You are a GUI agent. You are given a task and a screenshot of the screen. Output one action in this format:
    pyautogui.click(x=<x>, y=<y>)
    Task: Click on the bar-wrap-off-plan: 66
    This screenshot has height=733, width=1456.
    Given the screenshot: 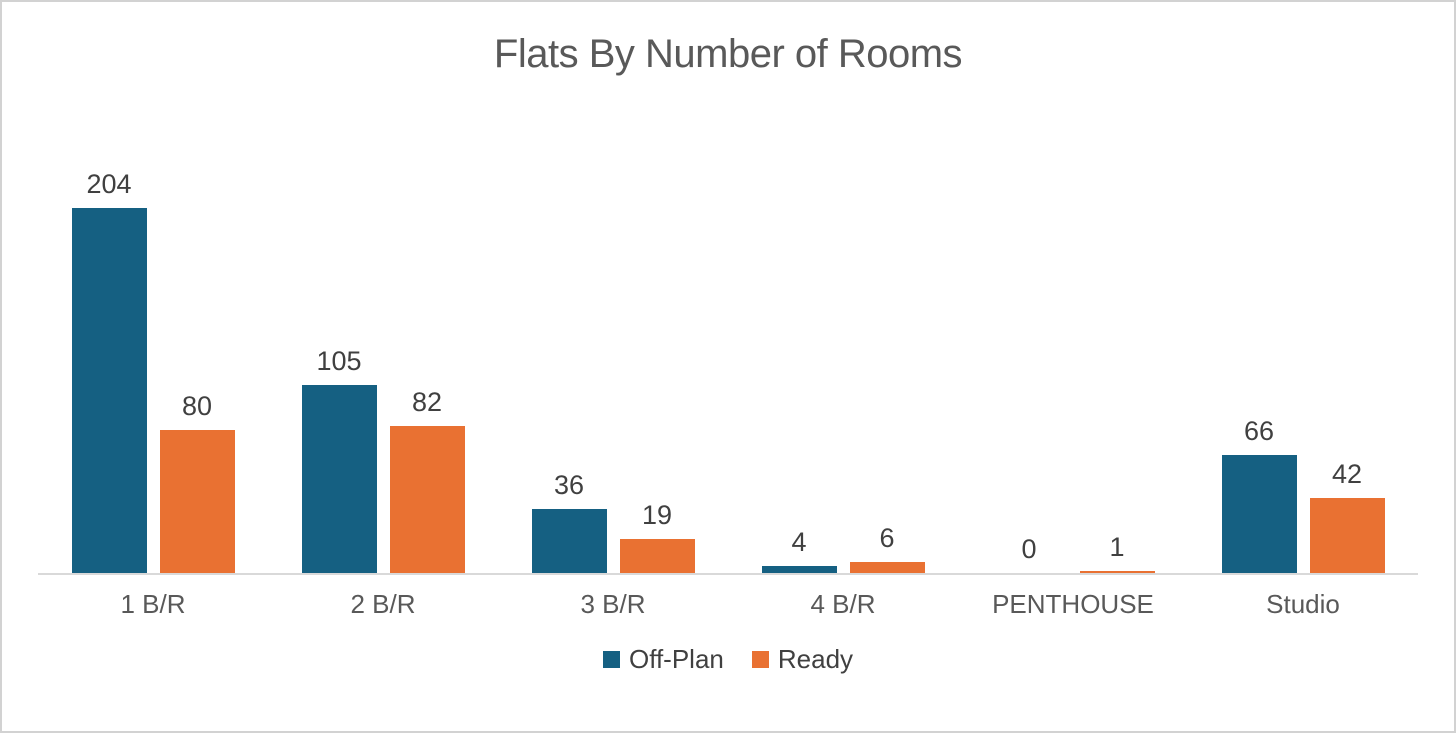 What is the action you would take?
    pyautogui.click(x=1259, y=494)
    